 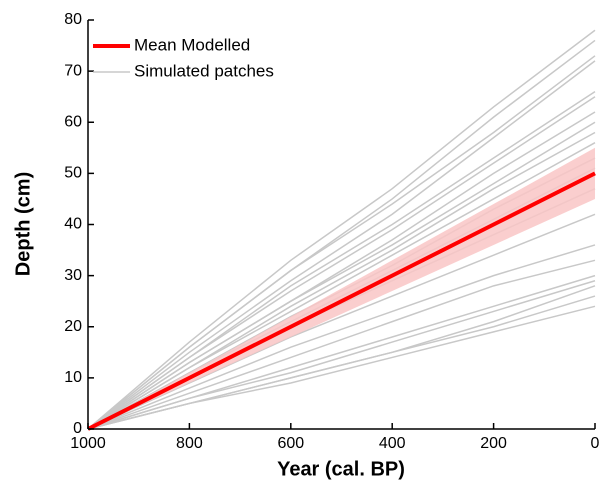 I want to click on x-tick-label: 200, so click(x=493, y=443).